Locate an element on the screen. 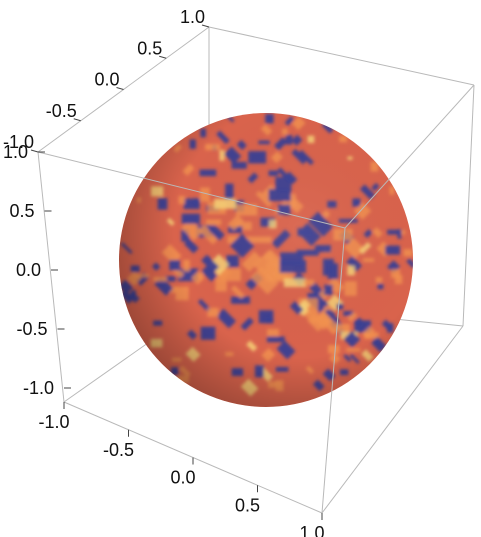  x-axis-tick-label: -1.0 is located at coordinates (53, 422).